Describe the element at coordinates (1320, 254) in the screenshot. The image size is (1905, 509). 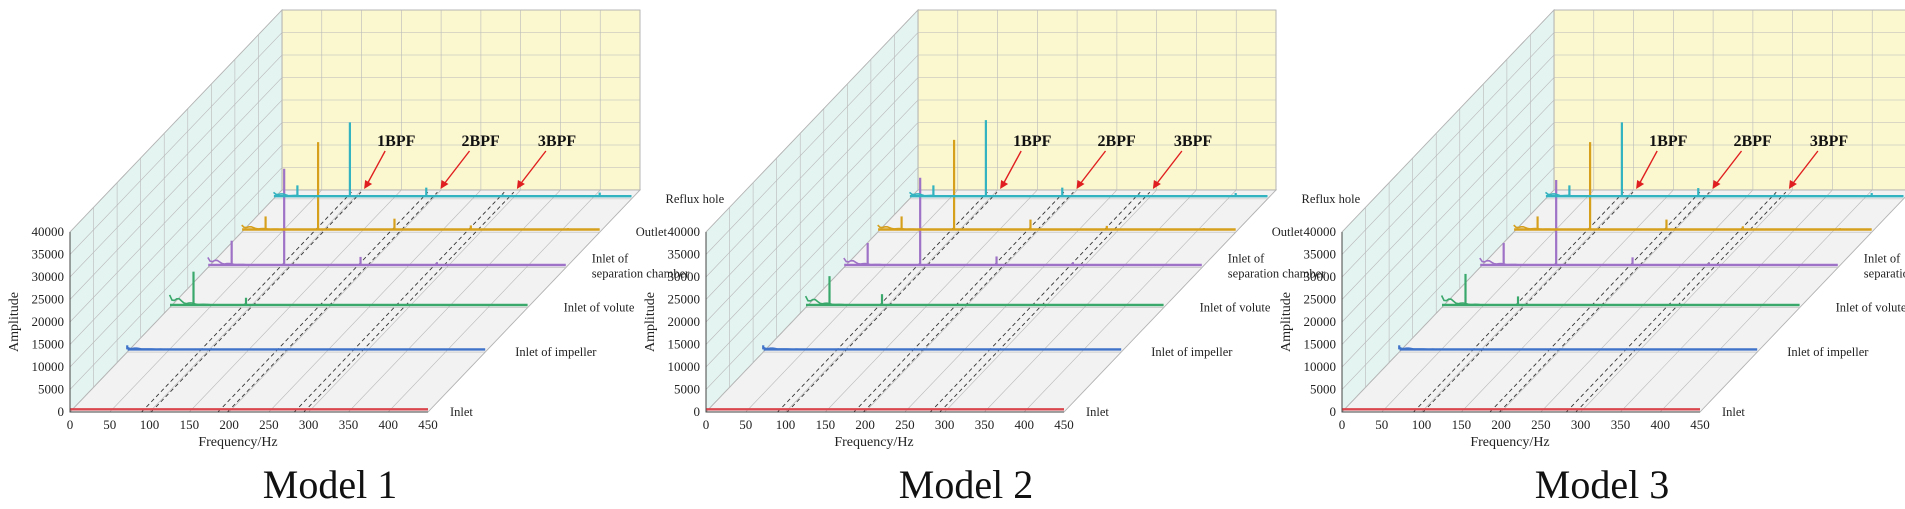
I see `y-tick-label: 35000` at that location.